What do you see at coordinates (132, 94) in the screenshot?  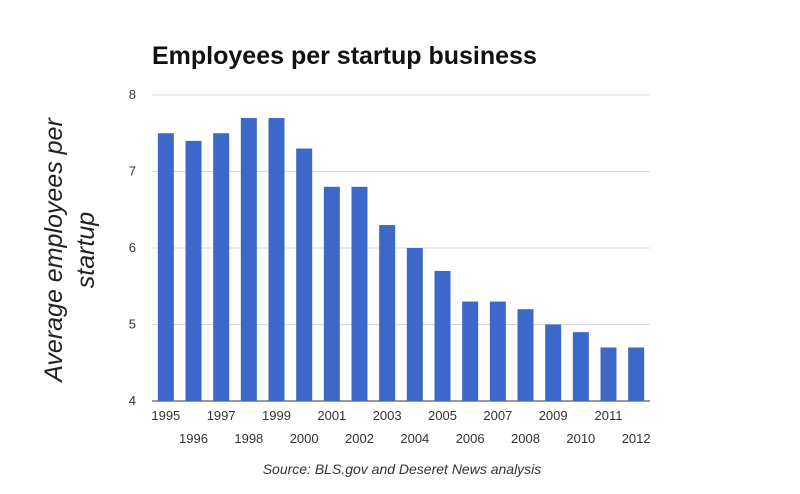 I see `y-tick-label: 8` at bounding box center [132, 94].